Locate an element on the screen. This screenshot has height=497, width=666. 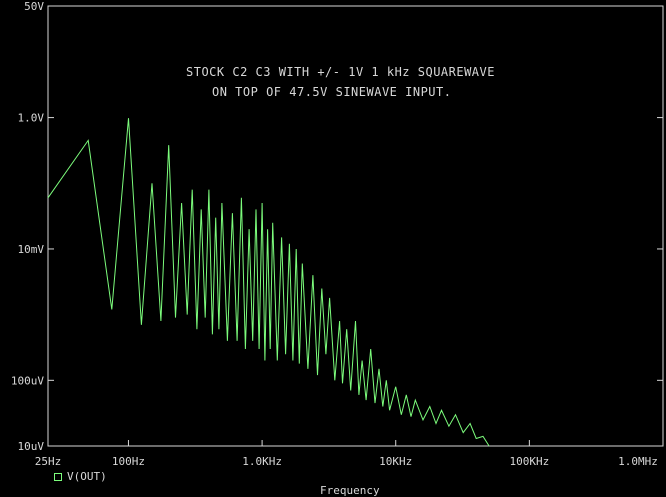
y-tick-label: 50V is located at coordinates (34, 6).